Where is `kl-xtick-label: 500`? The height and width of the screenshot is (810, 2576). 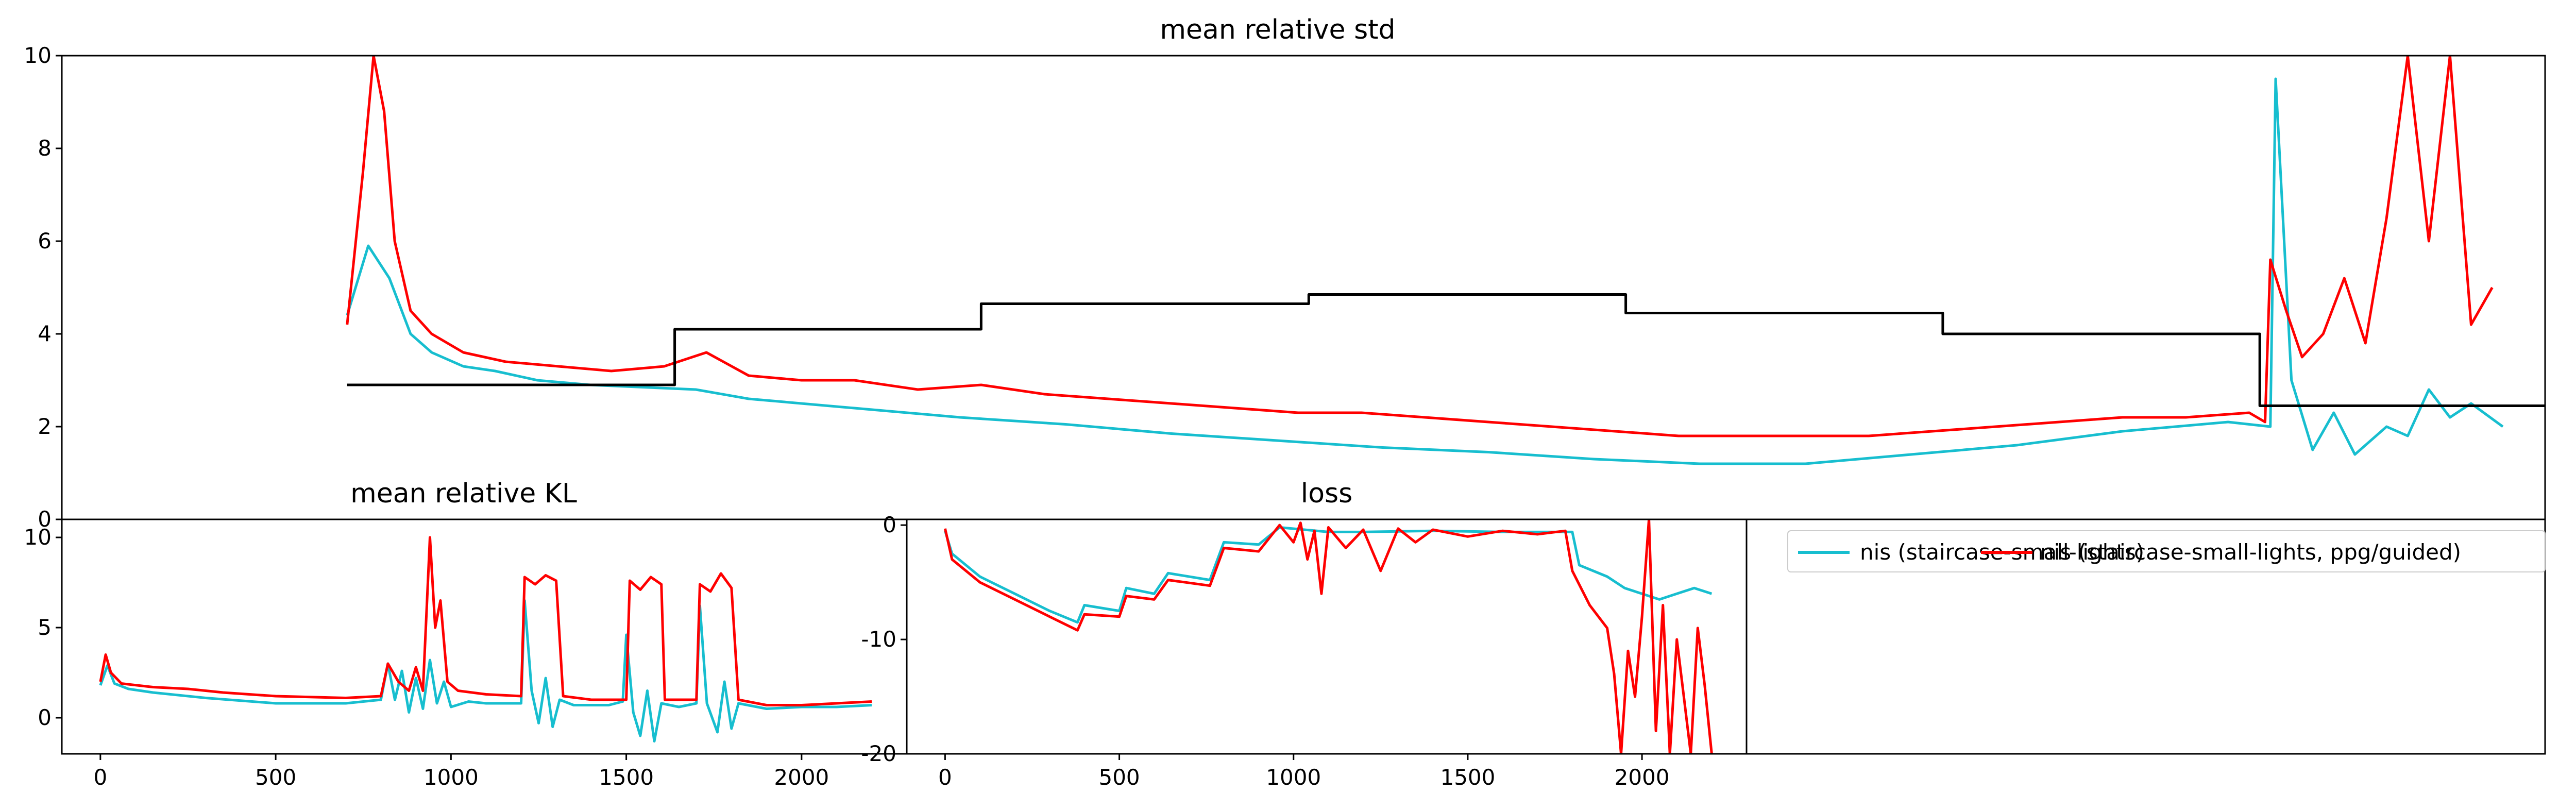 kl-xtick-label: 500 is located at coordinates (275, 777).